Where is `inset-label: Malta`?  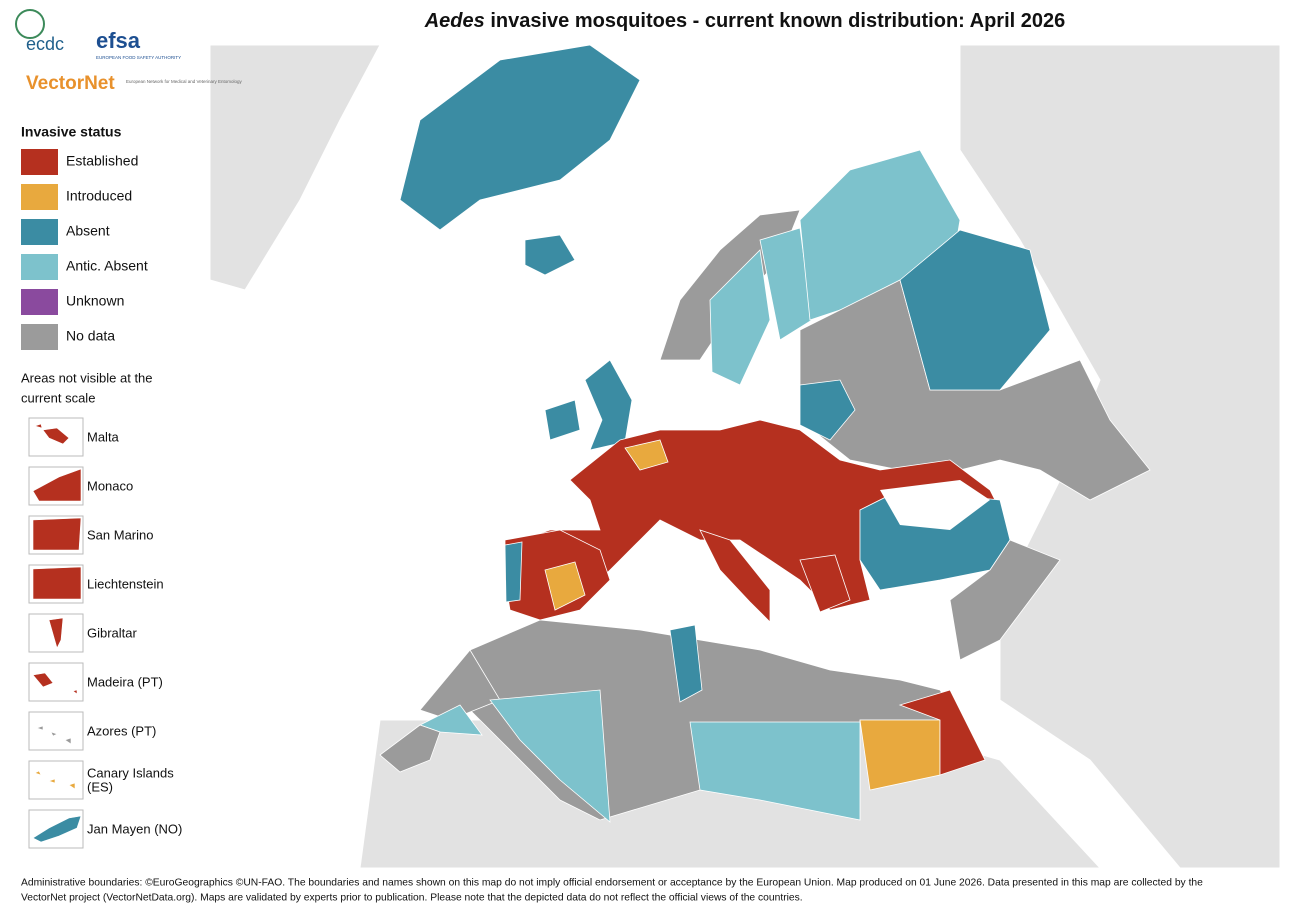
inset-label: Malta is located at coordinates (103, 436).